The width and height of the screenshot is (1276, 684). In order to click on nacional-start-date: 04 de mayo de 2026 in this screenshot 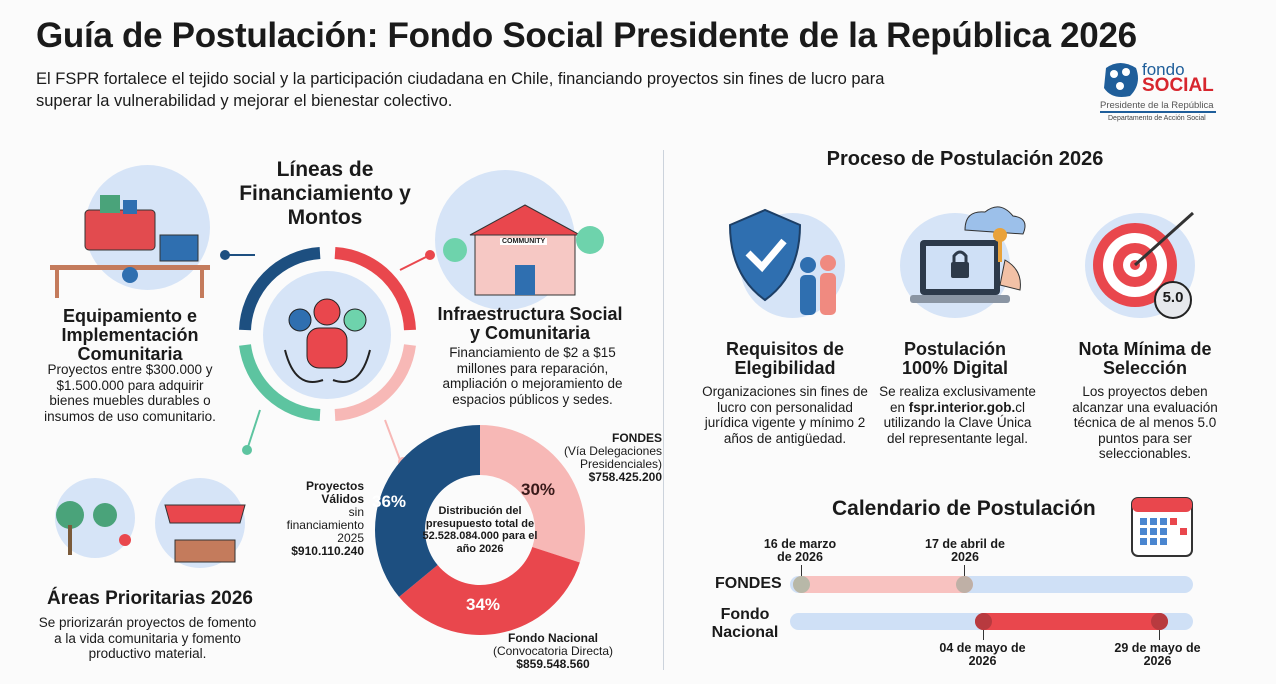, I will do `click(982, 654)`.